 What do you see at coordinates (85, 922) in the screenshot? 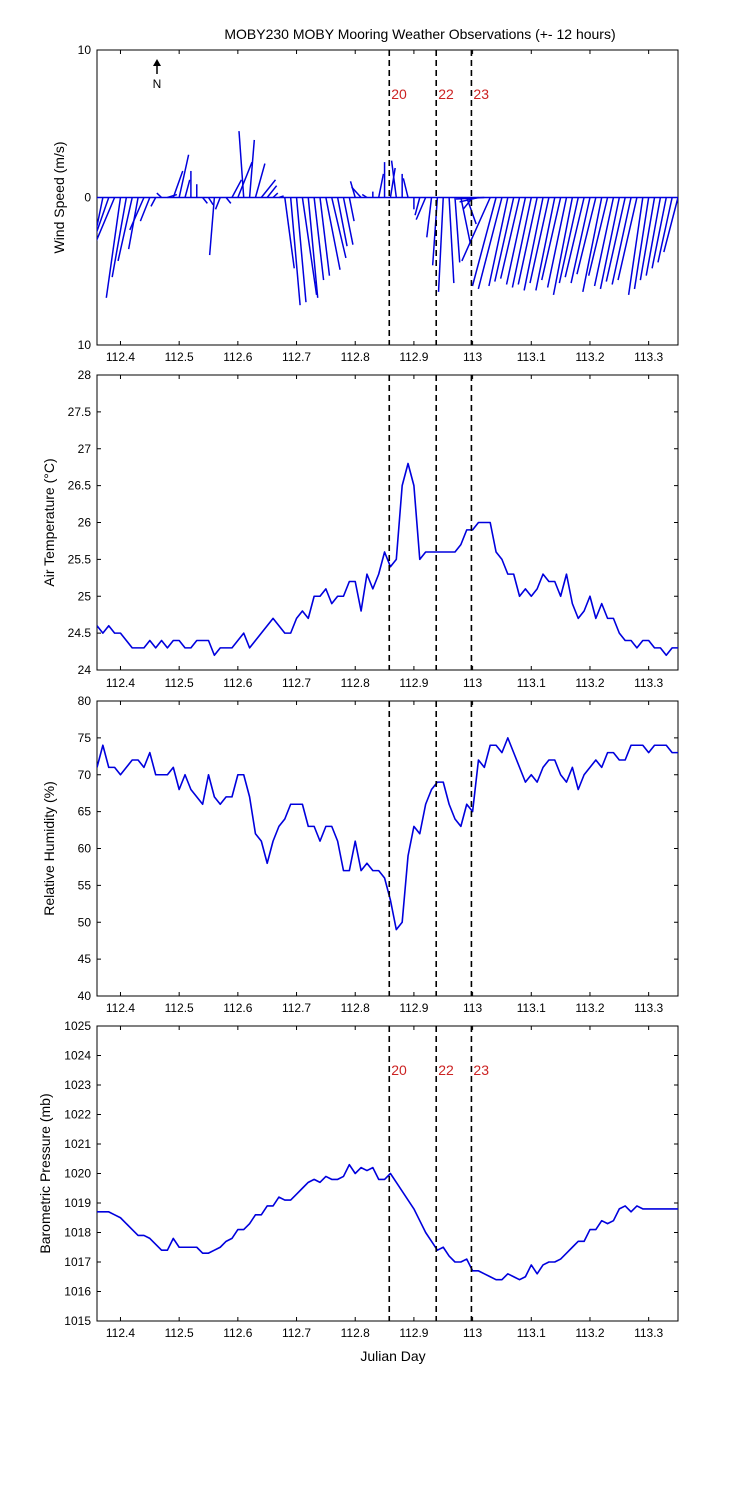
I see `y-tick-label: 50` at bounding box center [85, 922].